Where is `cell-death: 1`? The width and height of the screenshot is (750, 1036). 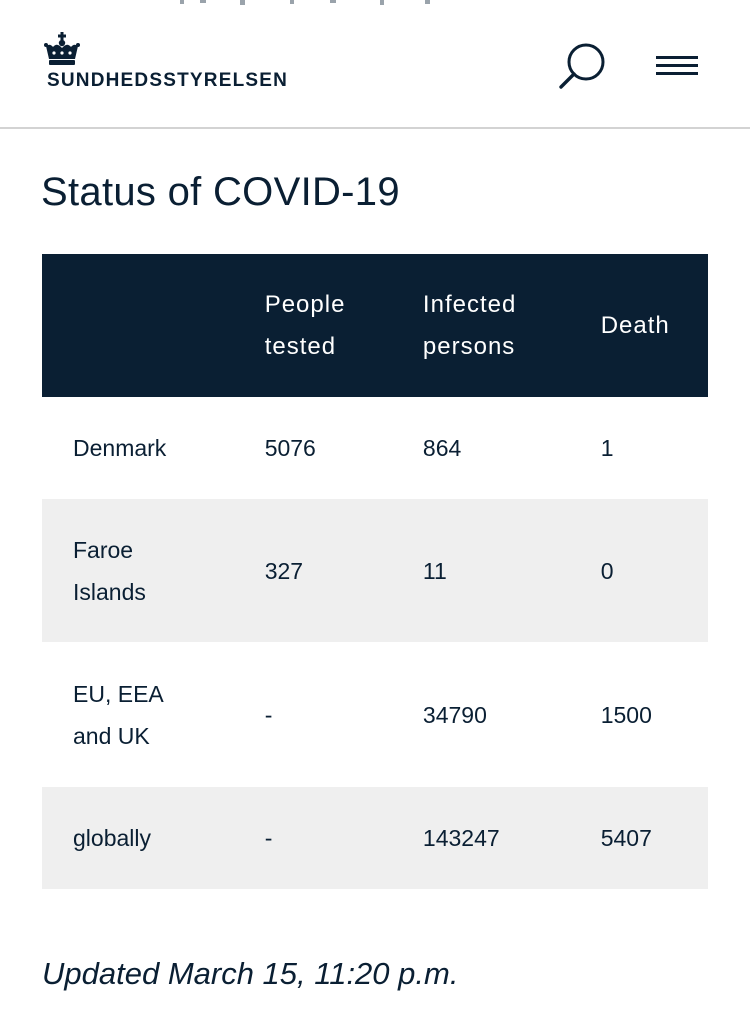
cell-death: 1 is located at coordinates (607, 448).